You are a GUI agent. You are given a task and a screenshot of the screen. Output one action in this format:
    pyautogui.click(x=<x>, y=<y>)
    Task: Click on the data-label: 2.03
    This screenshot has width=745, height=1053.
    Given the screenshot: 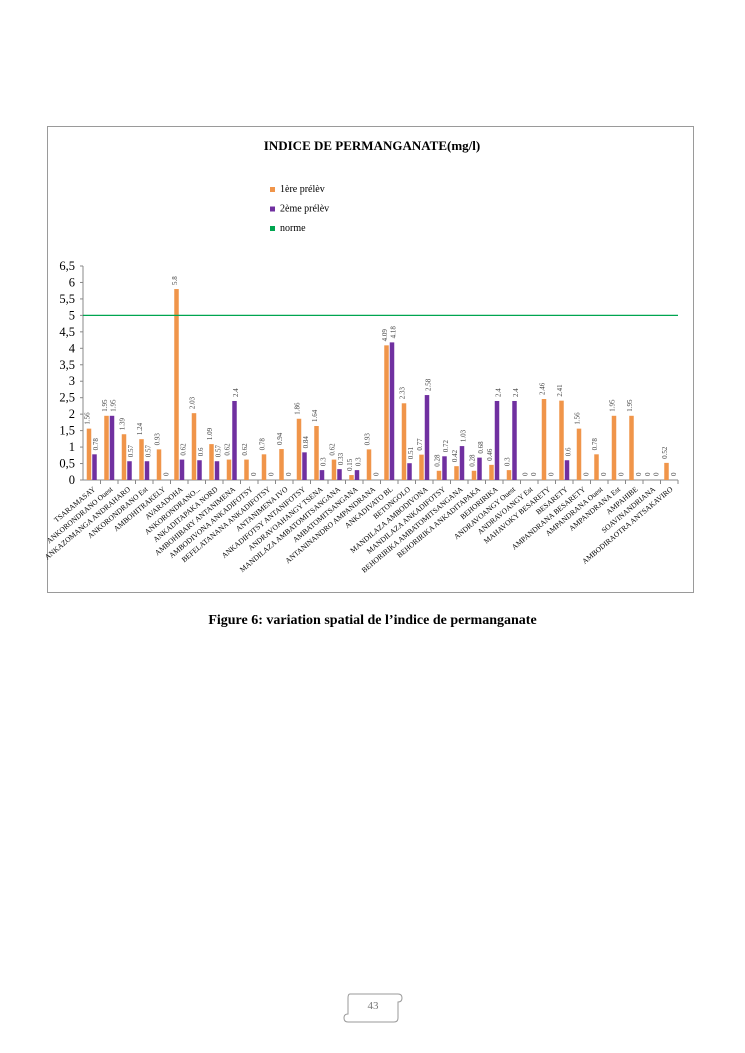 What is the action you would take?
    pyautogui.click(x=193, y=402)
    